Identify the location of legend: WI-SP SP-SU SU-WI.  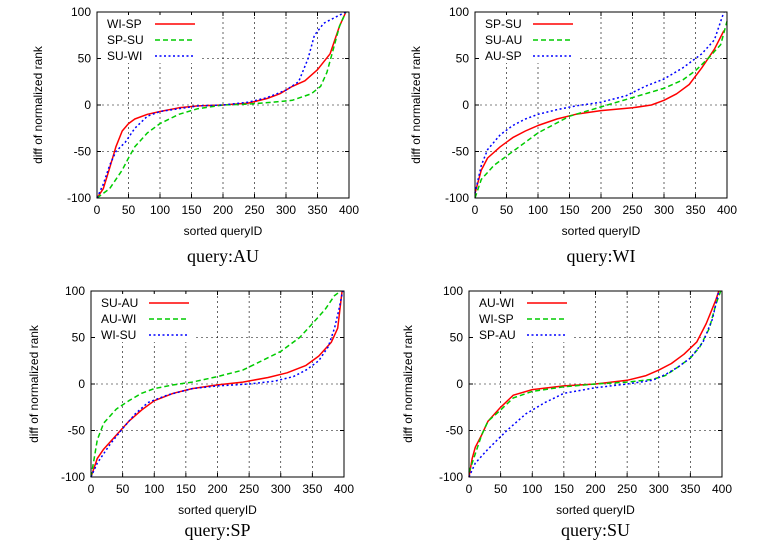
(151, 39).